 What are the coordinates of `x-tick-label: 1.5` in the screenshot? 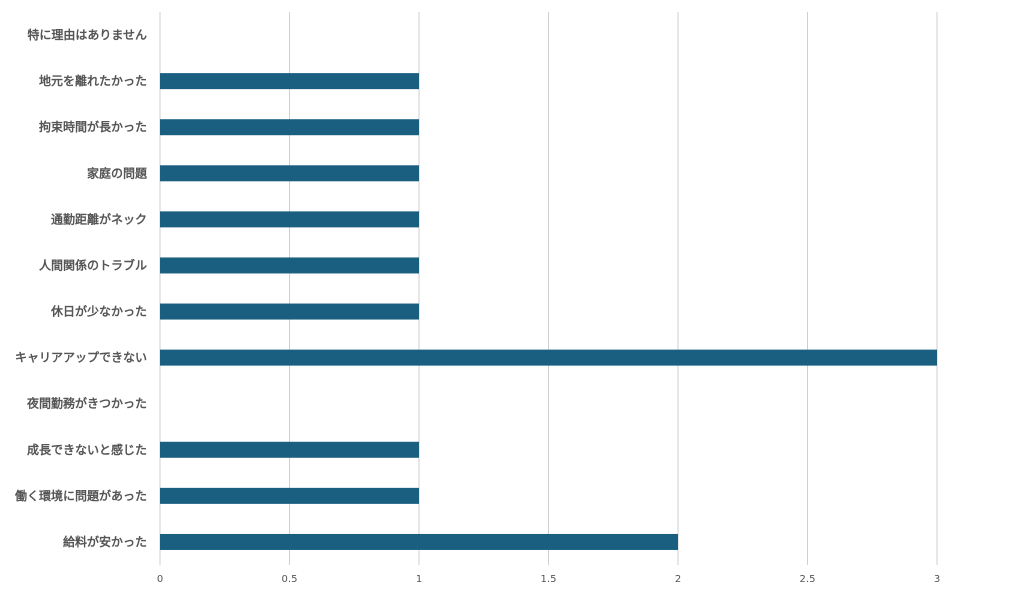 It's located at (549, 579).